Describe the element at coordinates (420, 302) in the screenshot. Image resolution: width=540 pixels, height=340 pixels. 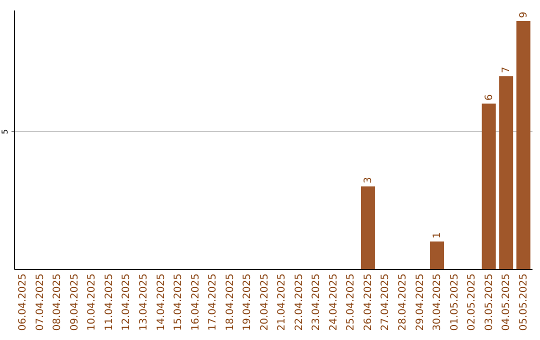
I see `x-tick-label: 29.04.2025` at that location.